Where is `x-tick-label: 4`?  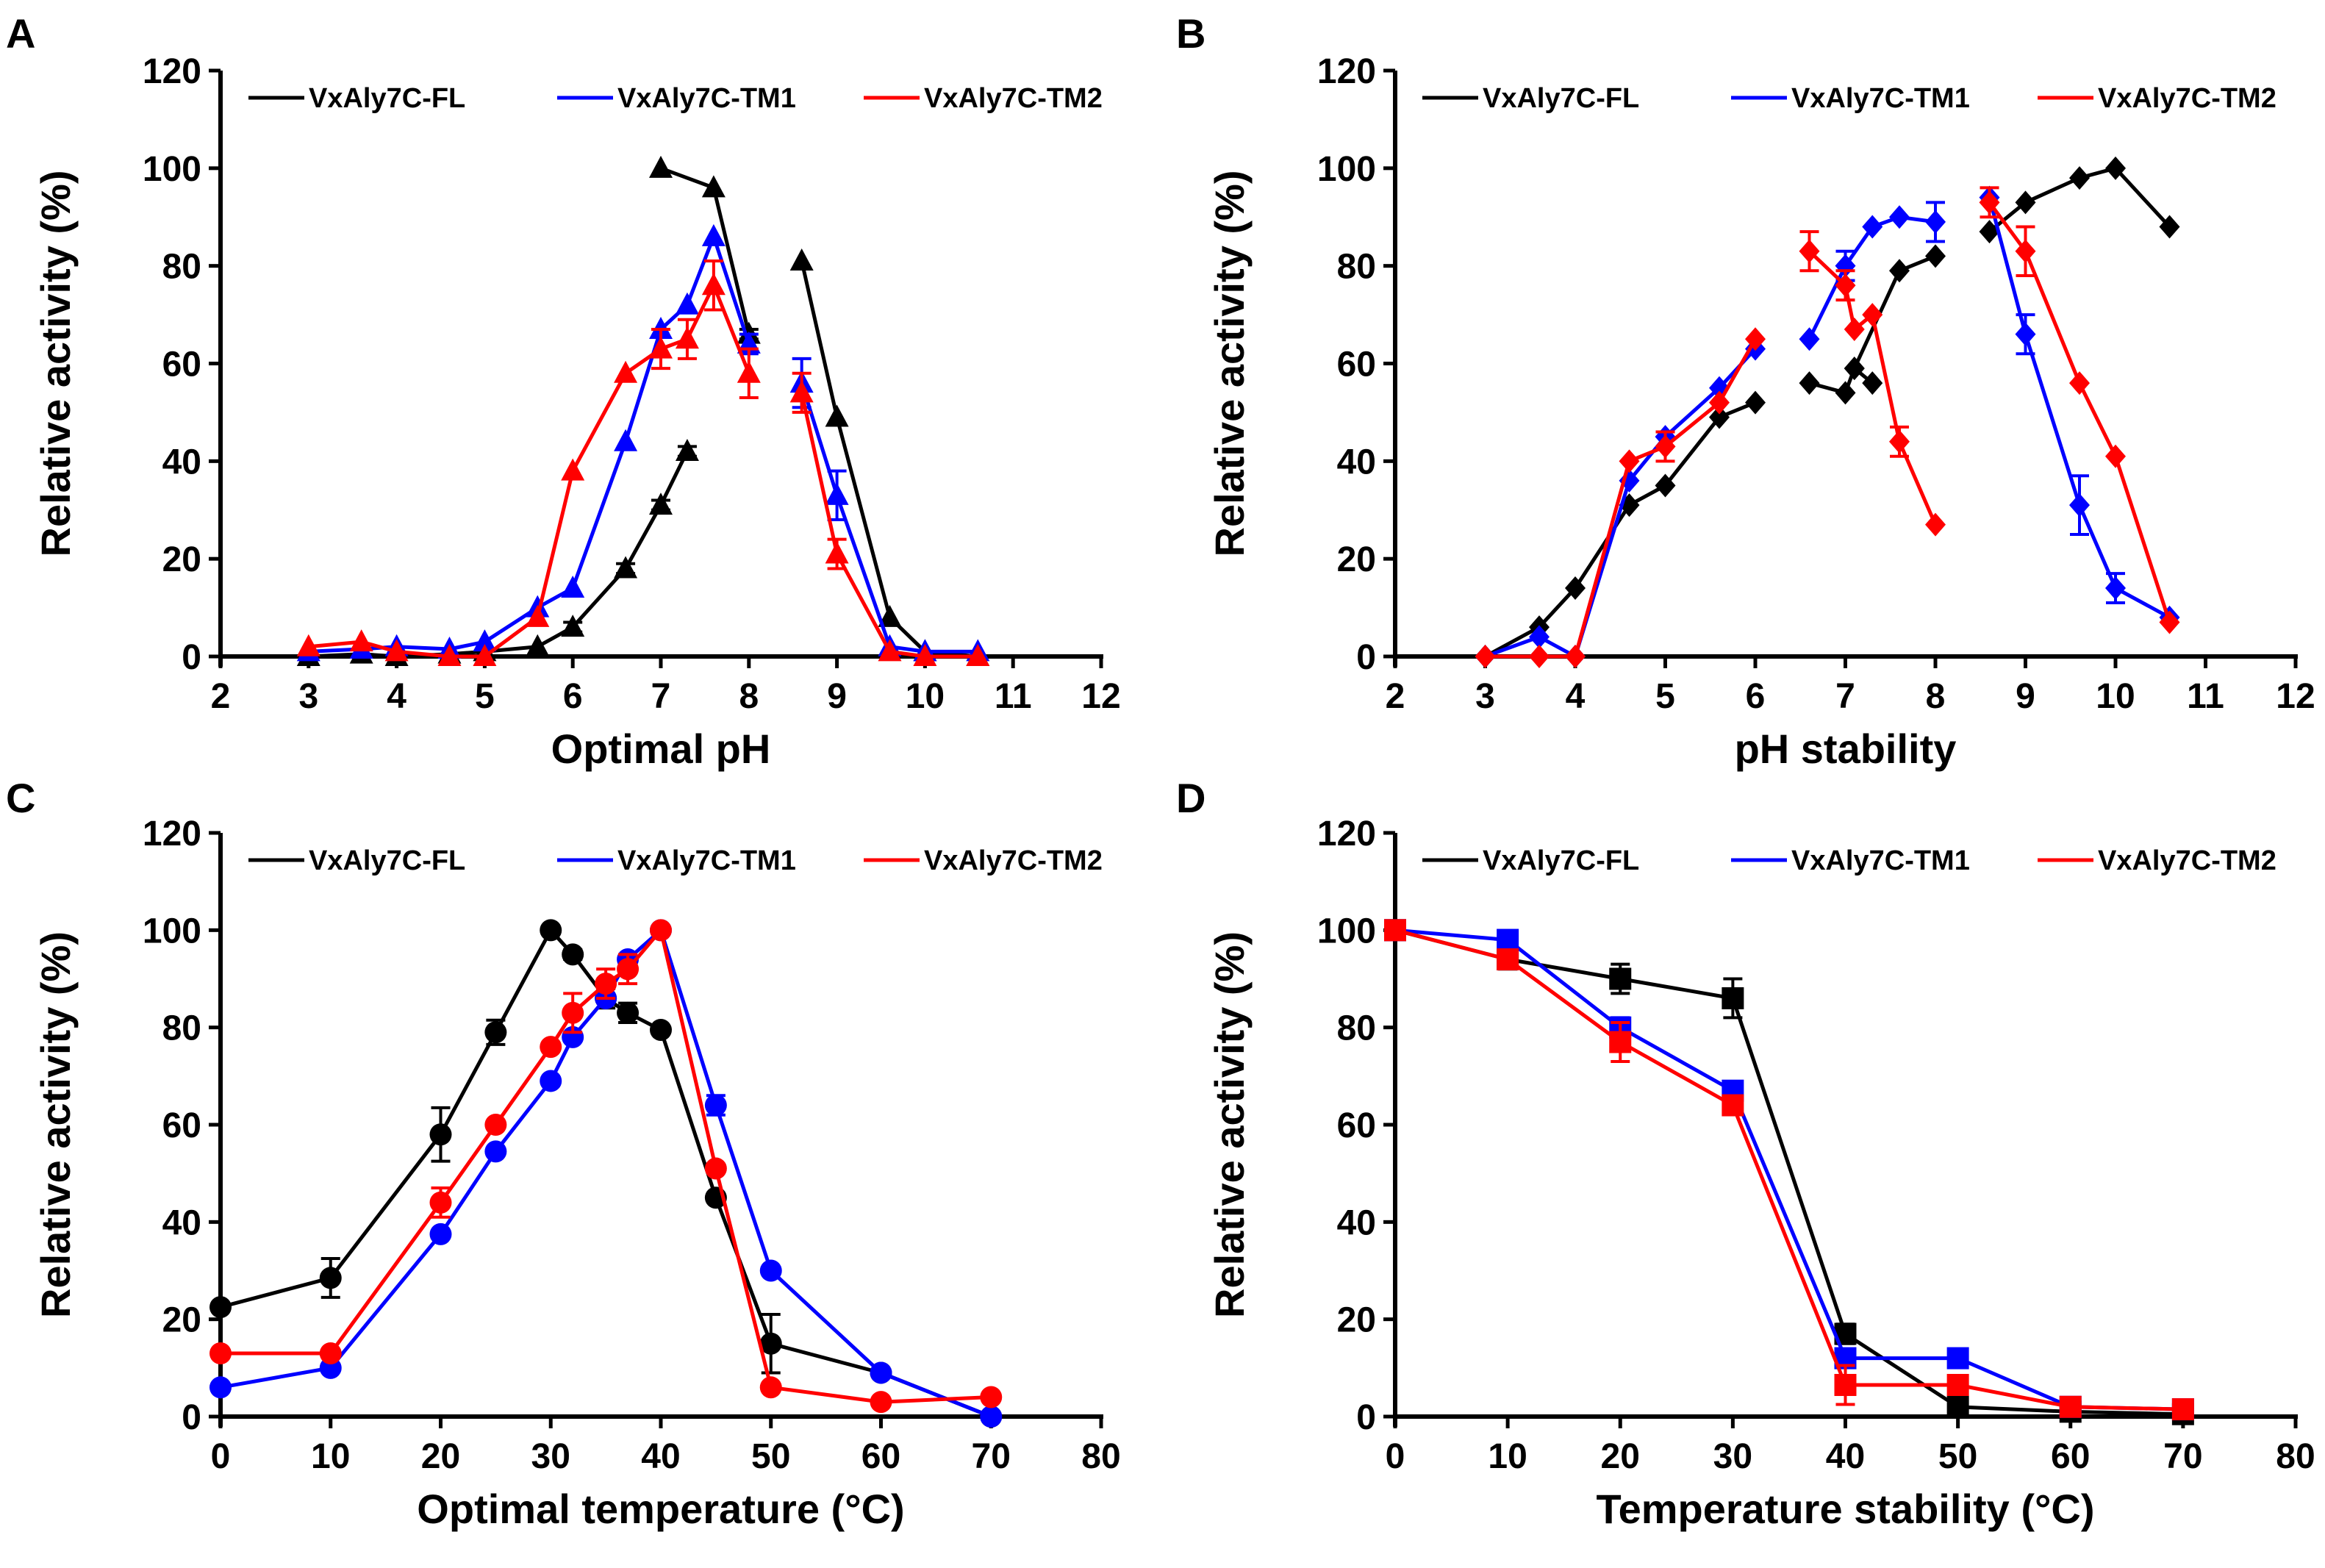
x-tick-label: 4 is located at coordinates (1576, 696).